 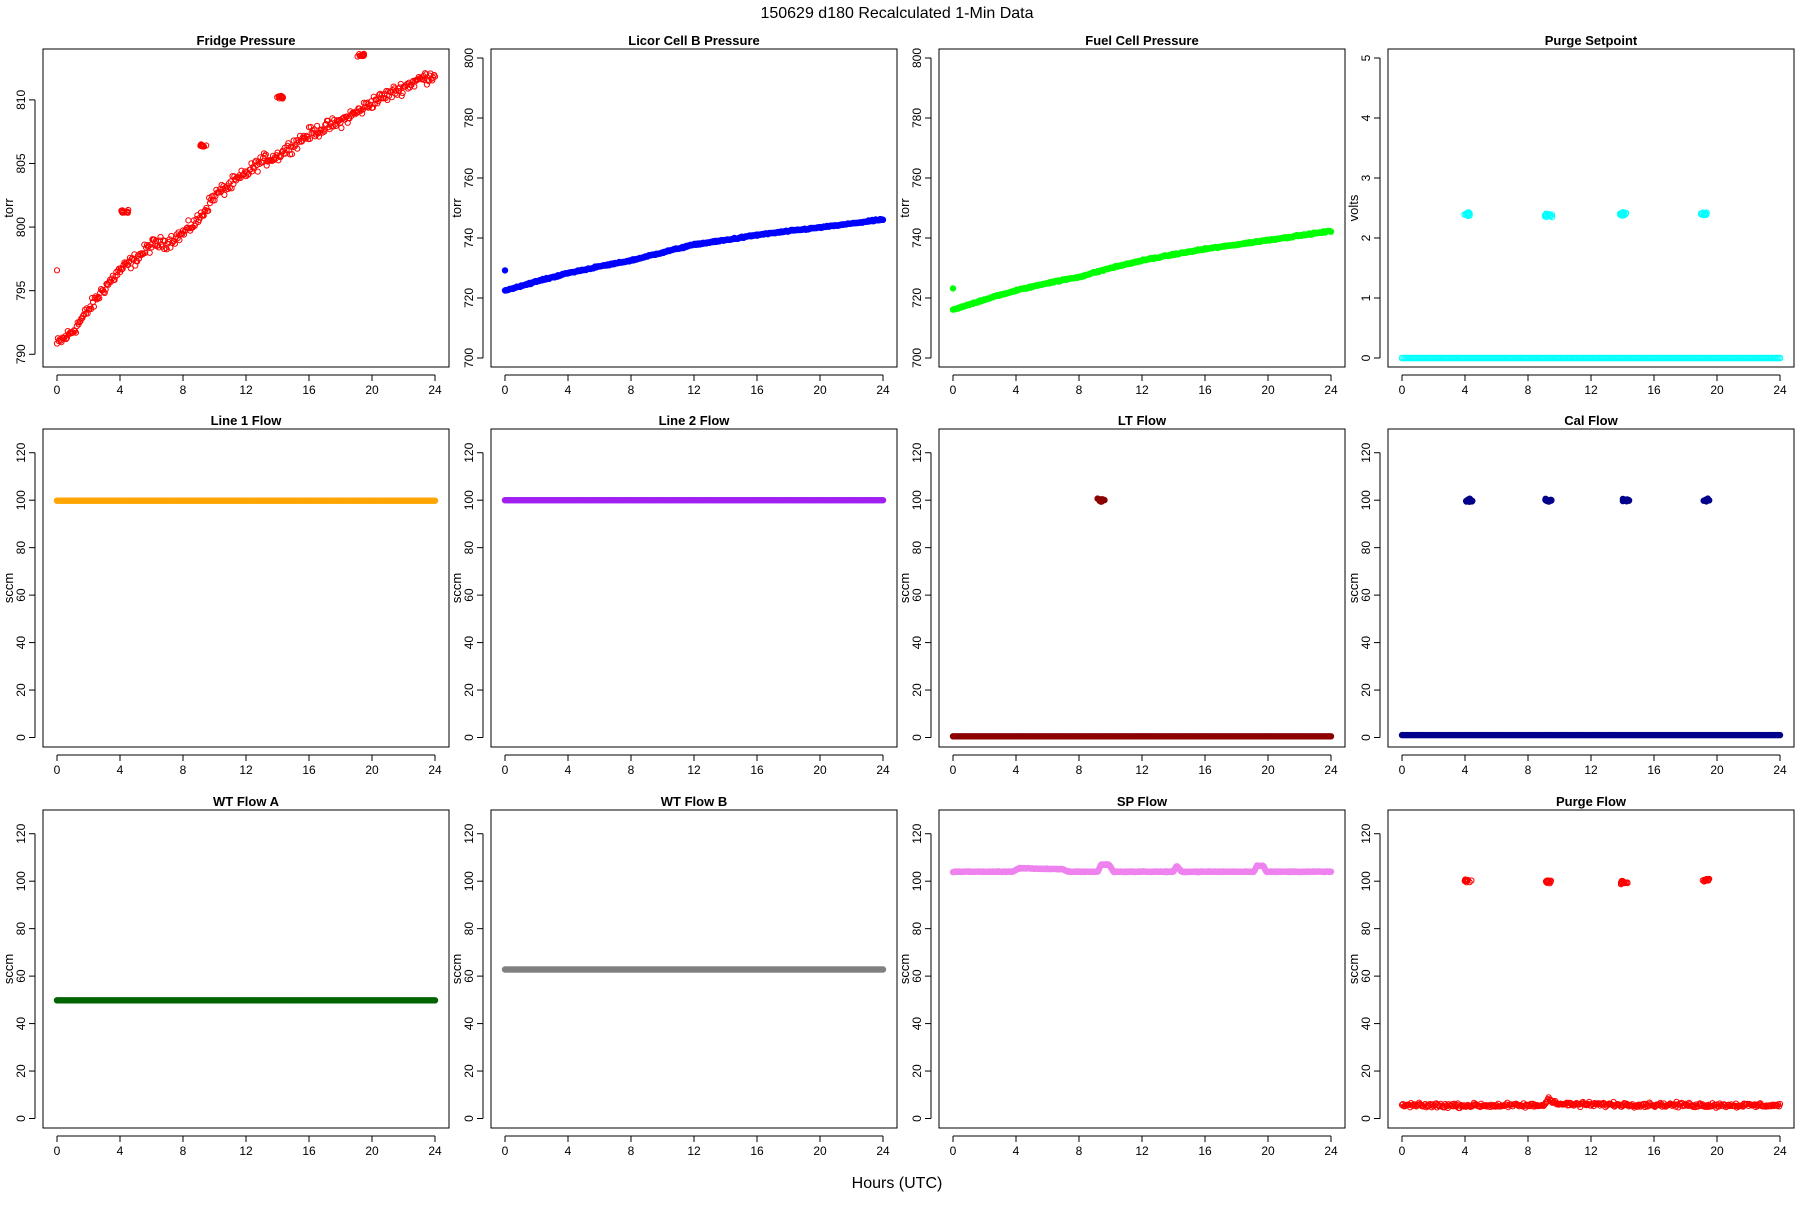 I want to click on panel-wt-flow-b: WT Flow B 0 4 8 12 16 20 24 0 20 40 60 80 100 120 sccm, so click(x=673, y=976).